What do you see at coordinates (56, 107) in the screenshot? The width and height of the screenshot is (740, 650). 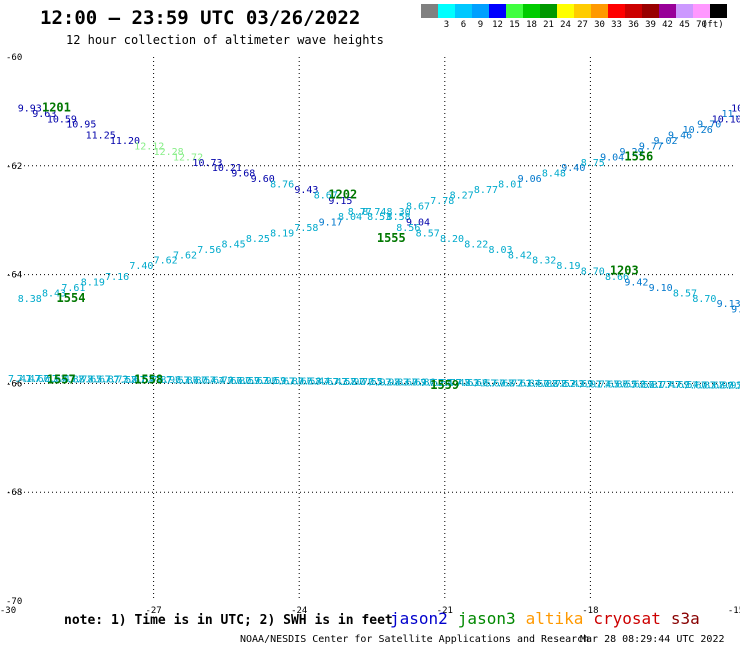 I see `track-label: 1201` at bounding box center [56, 107].